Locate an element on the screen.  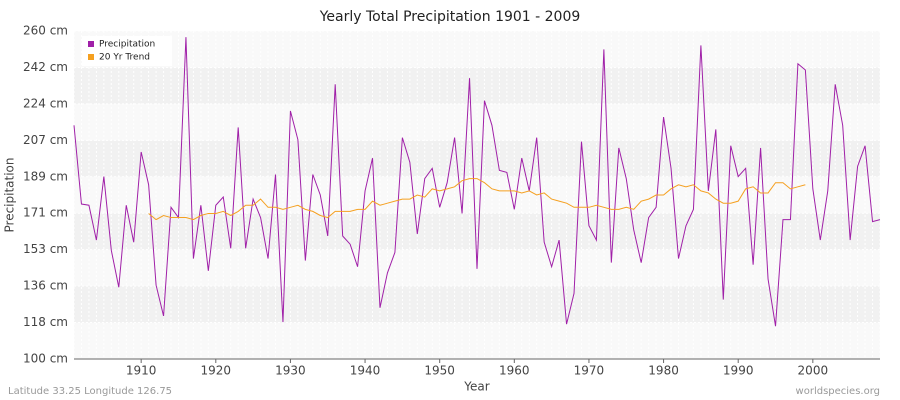
y-axis-label: Precipitation is located at coordinates (10, 194).